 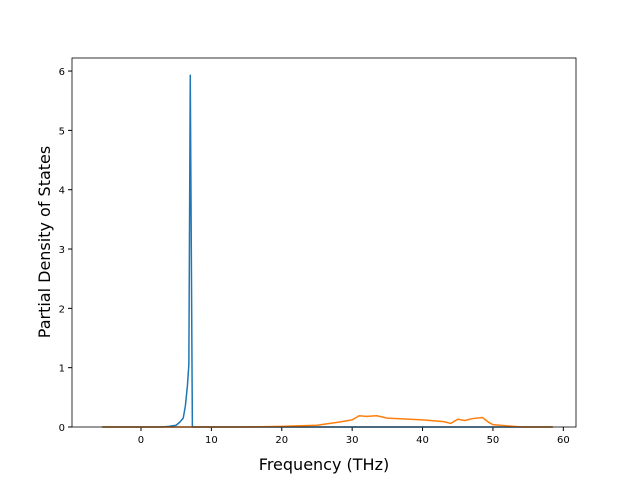 I want to click on y-tick-label: 1, so click(x=62, y=369).